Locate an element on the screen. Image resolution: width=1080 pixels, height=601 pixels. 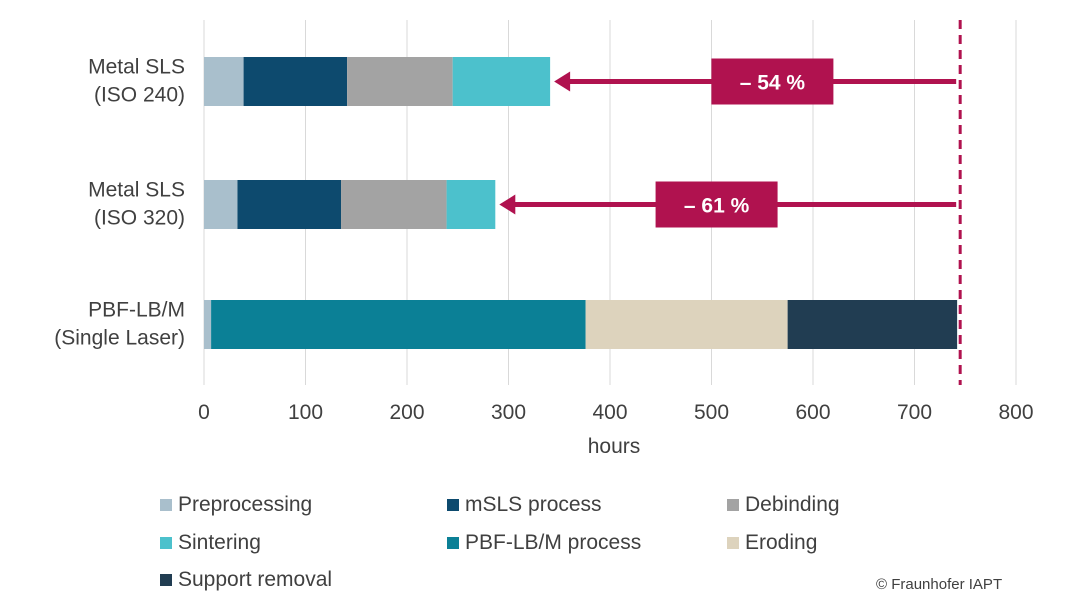
legend-label: PBF-LB/M process is located at coordinates (553, 542).